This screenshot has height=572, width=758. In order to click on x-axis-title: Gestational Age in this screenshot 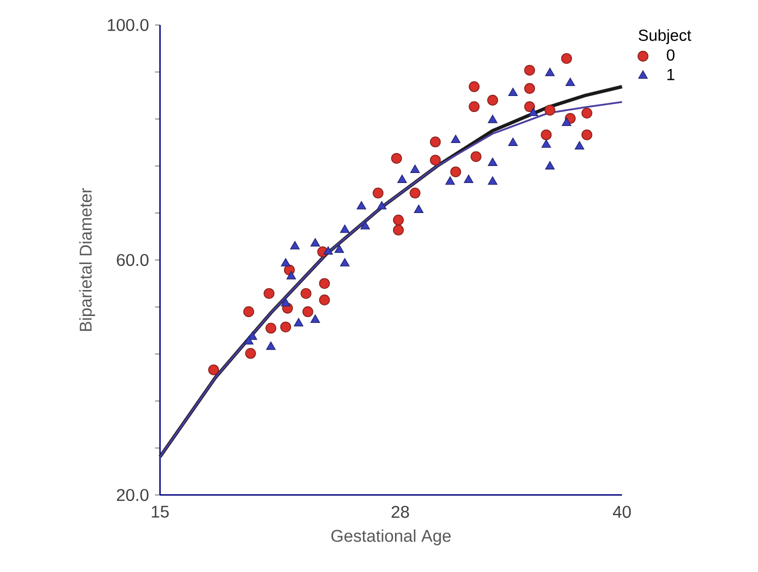, I will do `click(391, 537)`.